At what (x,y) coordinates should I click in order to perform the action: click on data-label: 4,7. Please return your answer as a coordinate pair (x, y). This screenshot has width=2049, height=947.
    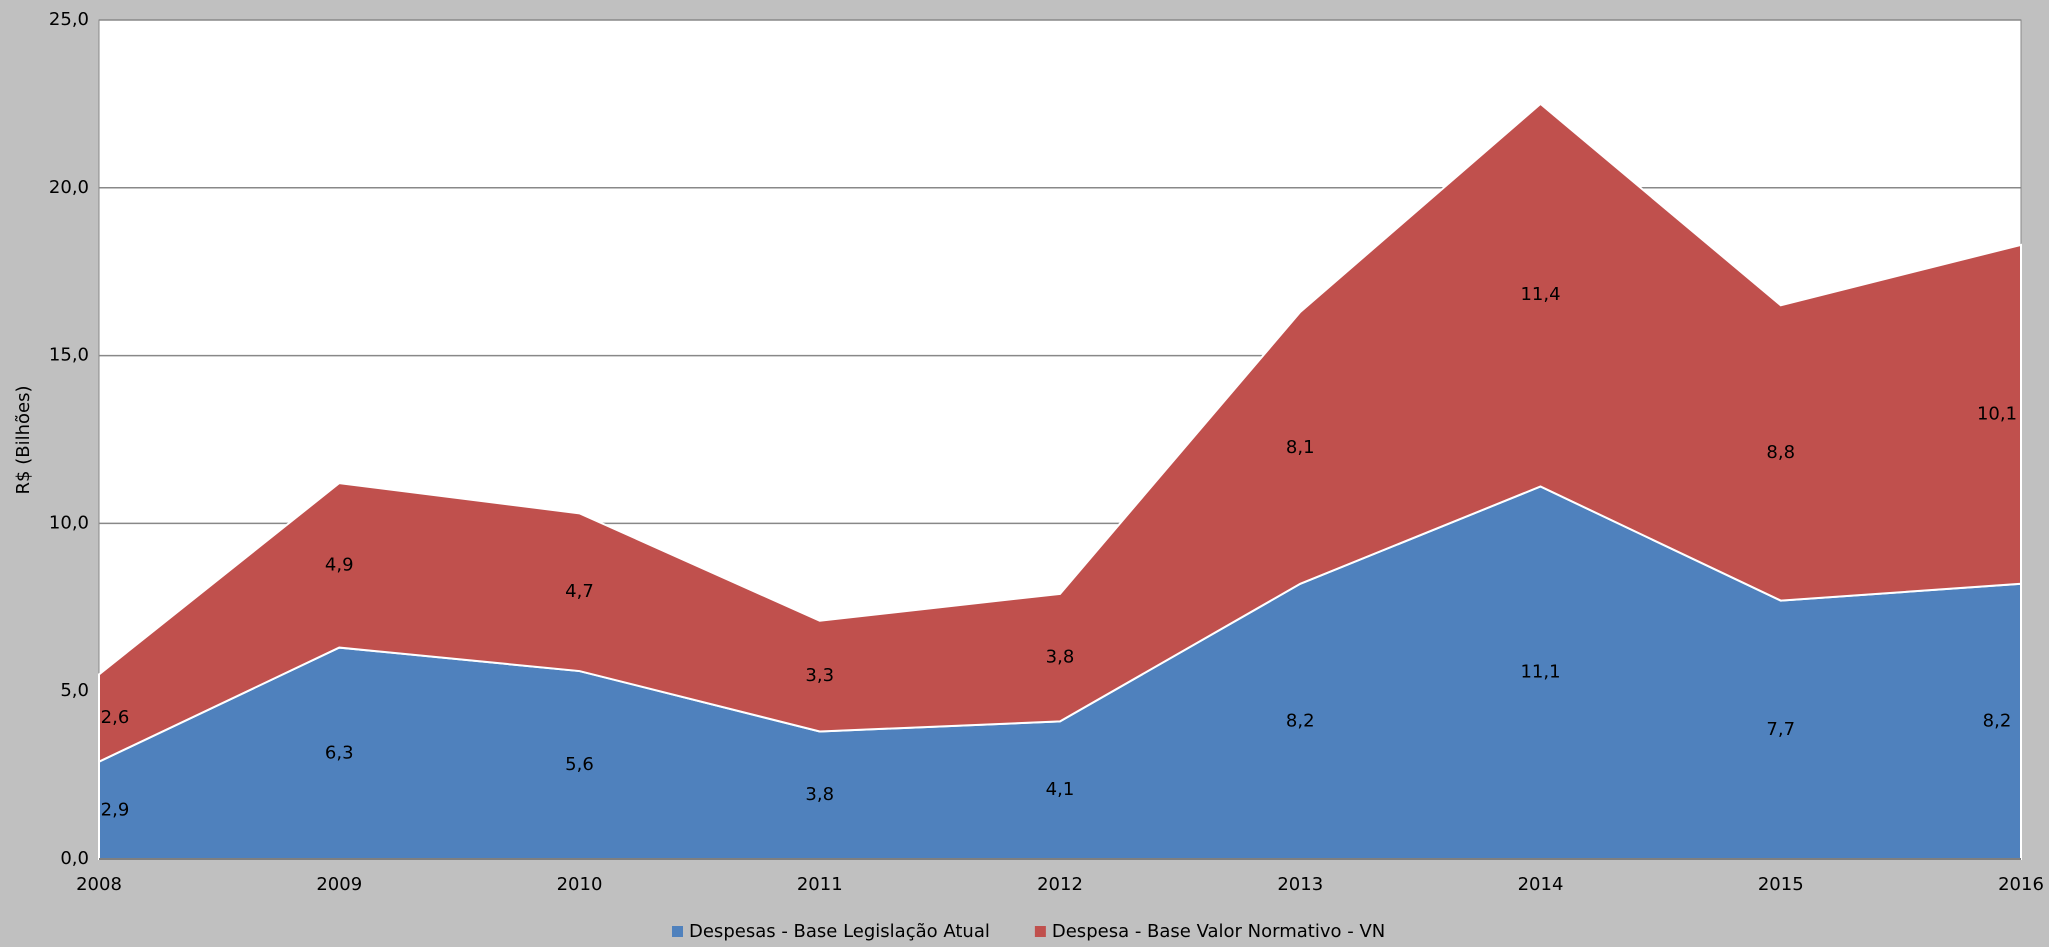
    Looking at the image, I should click on (579, 591).